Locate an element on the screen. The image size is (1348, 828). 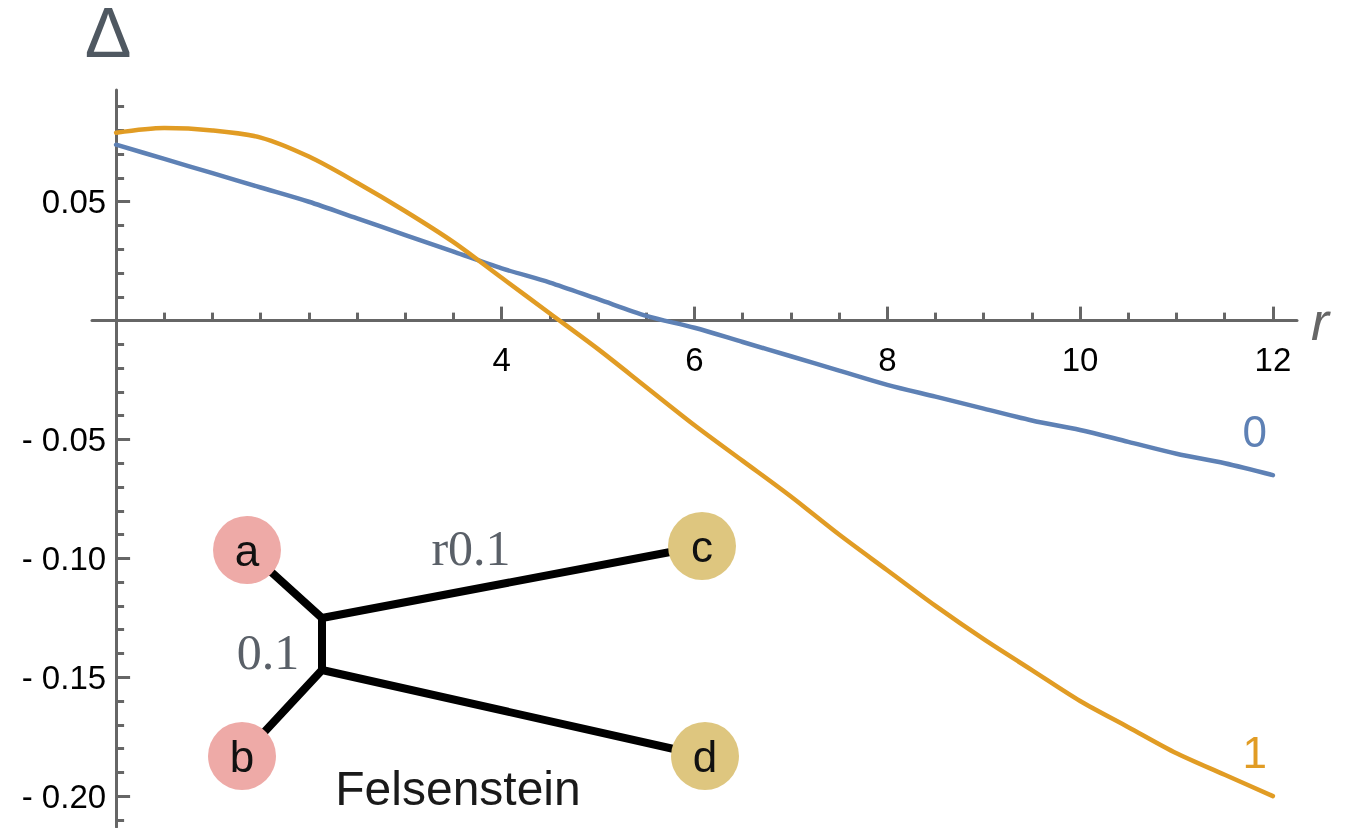
y-tick-label: - 0.05 is located at coordinates (64, 439).